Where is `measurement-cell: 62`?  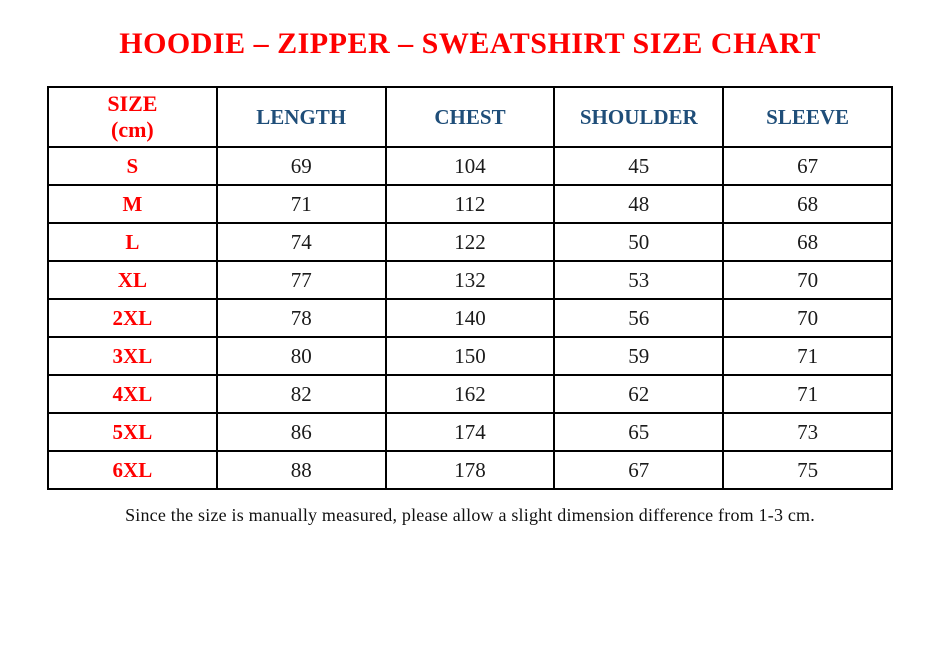 measurement-cell: 62 is located at coordinates (639, 394).